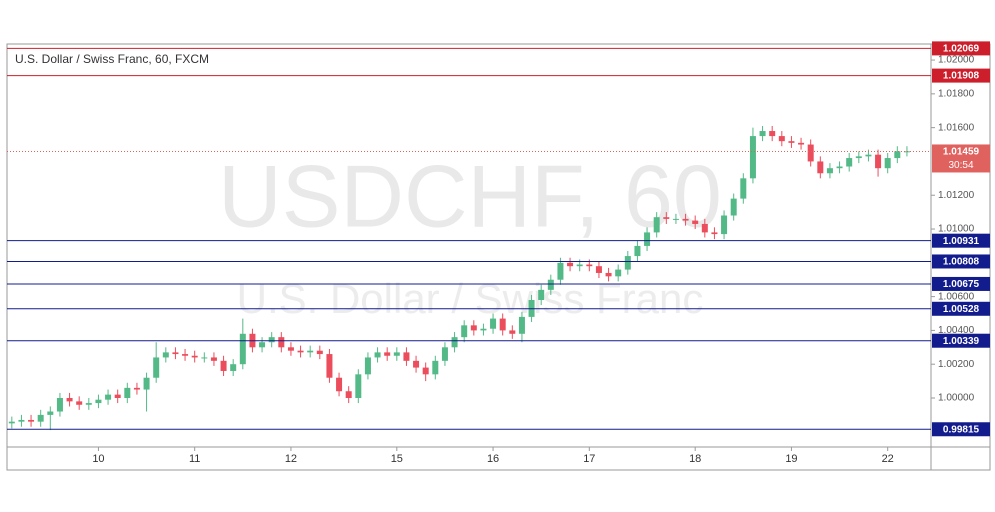  I want to click on level-label: 1.01908, so click(961, 76).